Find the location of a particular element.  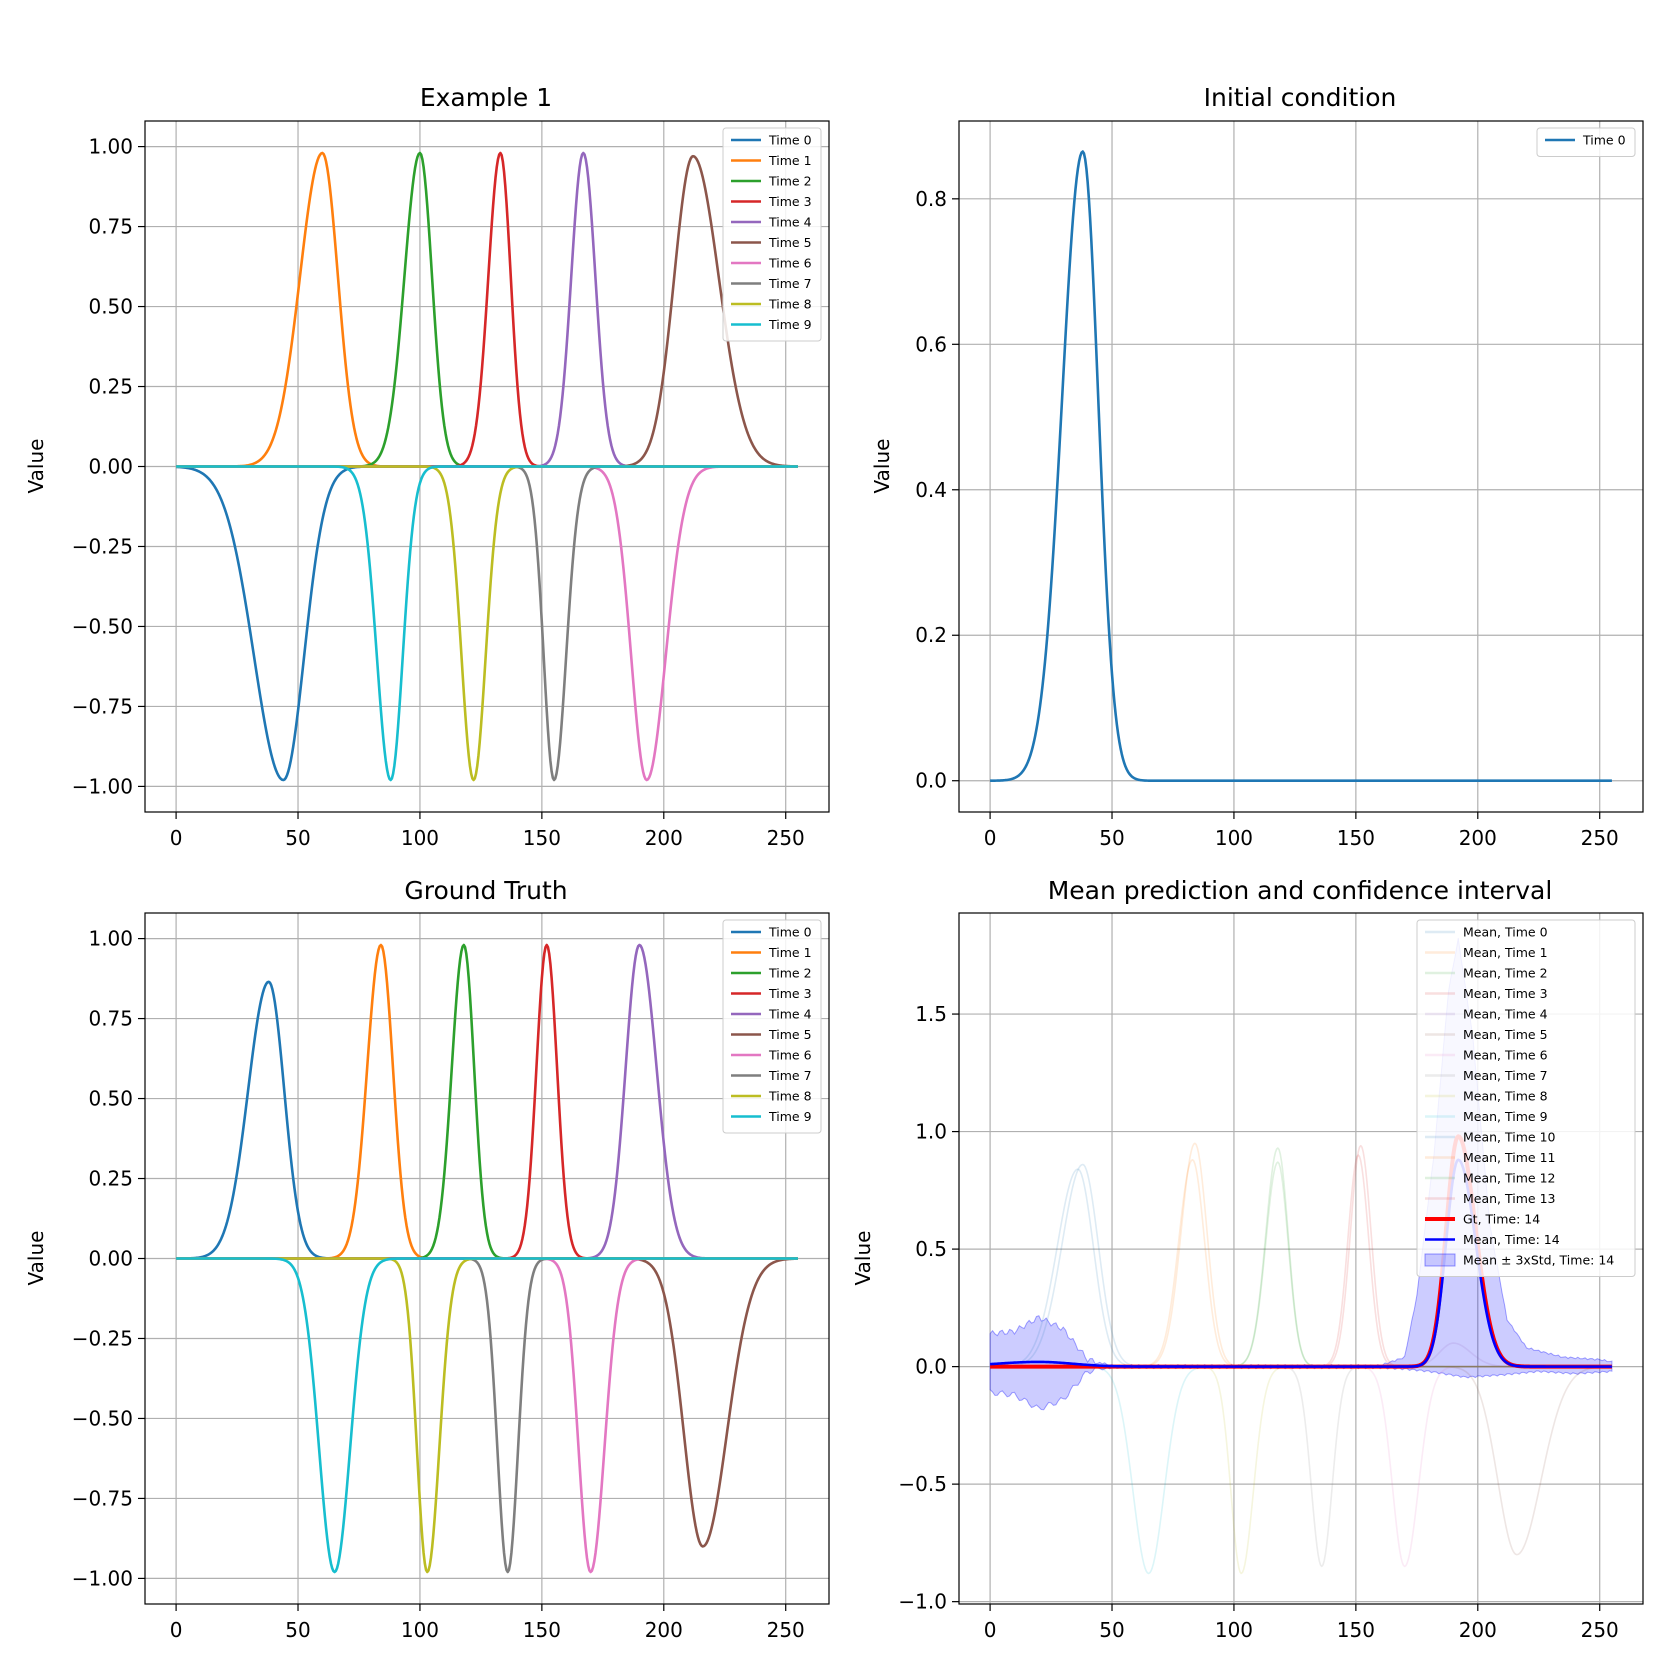

legend-label: Mean ± 3xStd, Time: 14 is located at coordinates (1538, 1260).